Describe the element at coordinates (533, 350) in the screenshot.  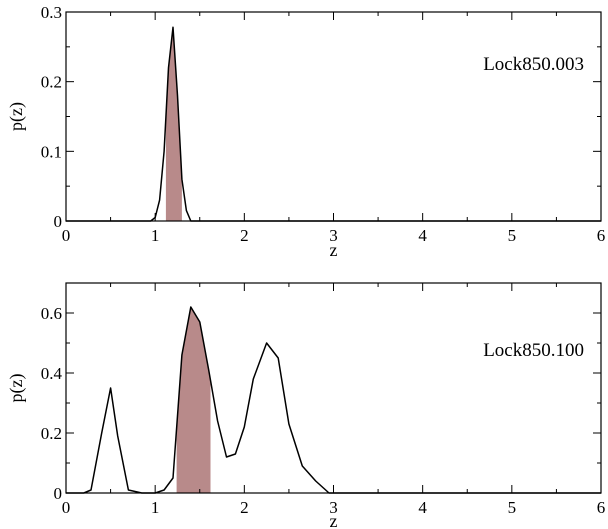
I see `dataset-annotation: Lock850.100` at that location.